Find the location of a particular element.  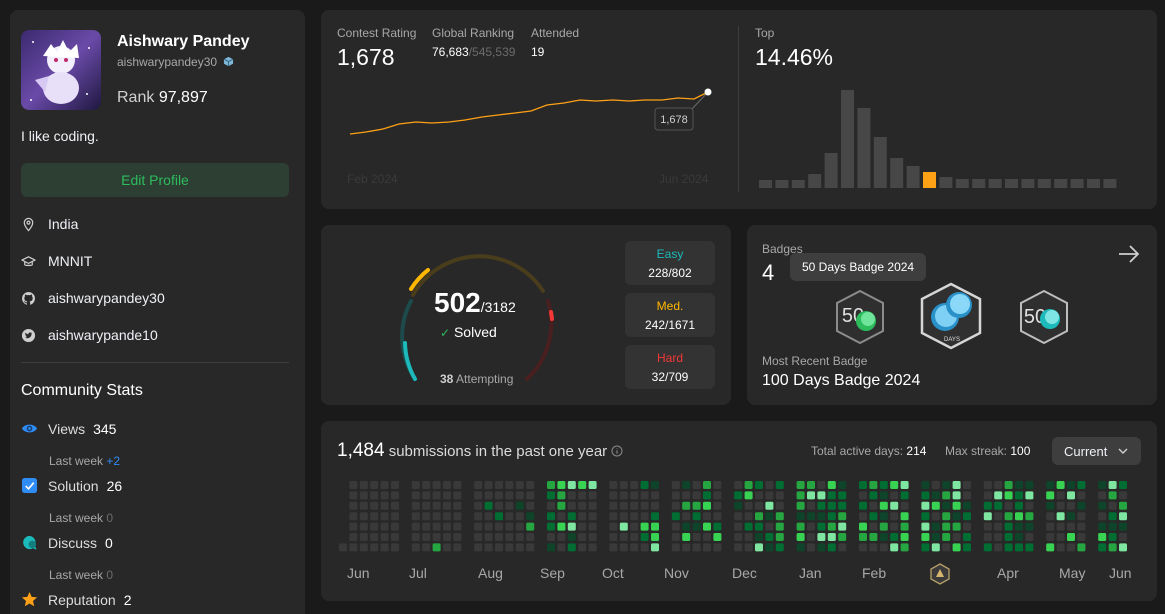

medium-box: Med. 242/1671 is located at coordinates (670, 315).